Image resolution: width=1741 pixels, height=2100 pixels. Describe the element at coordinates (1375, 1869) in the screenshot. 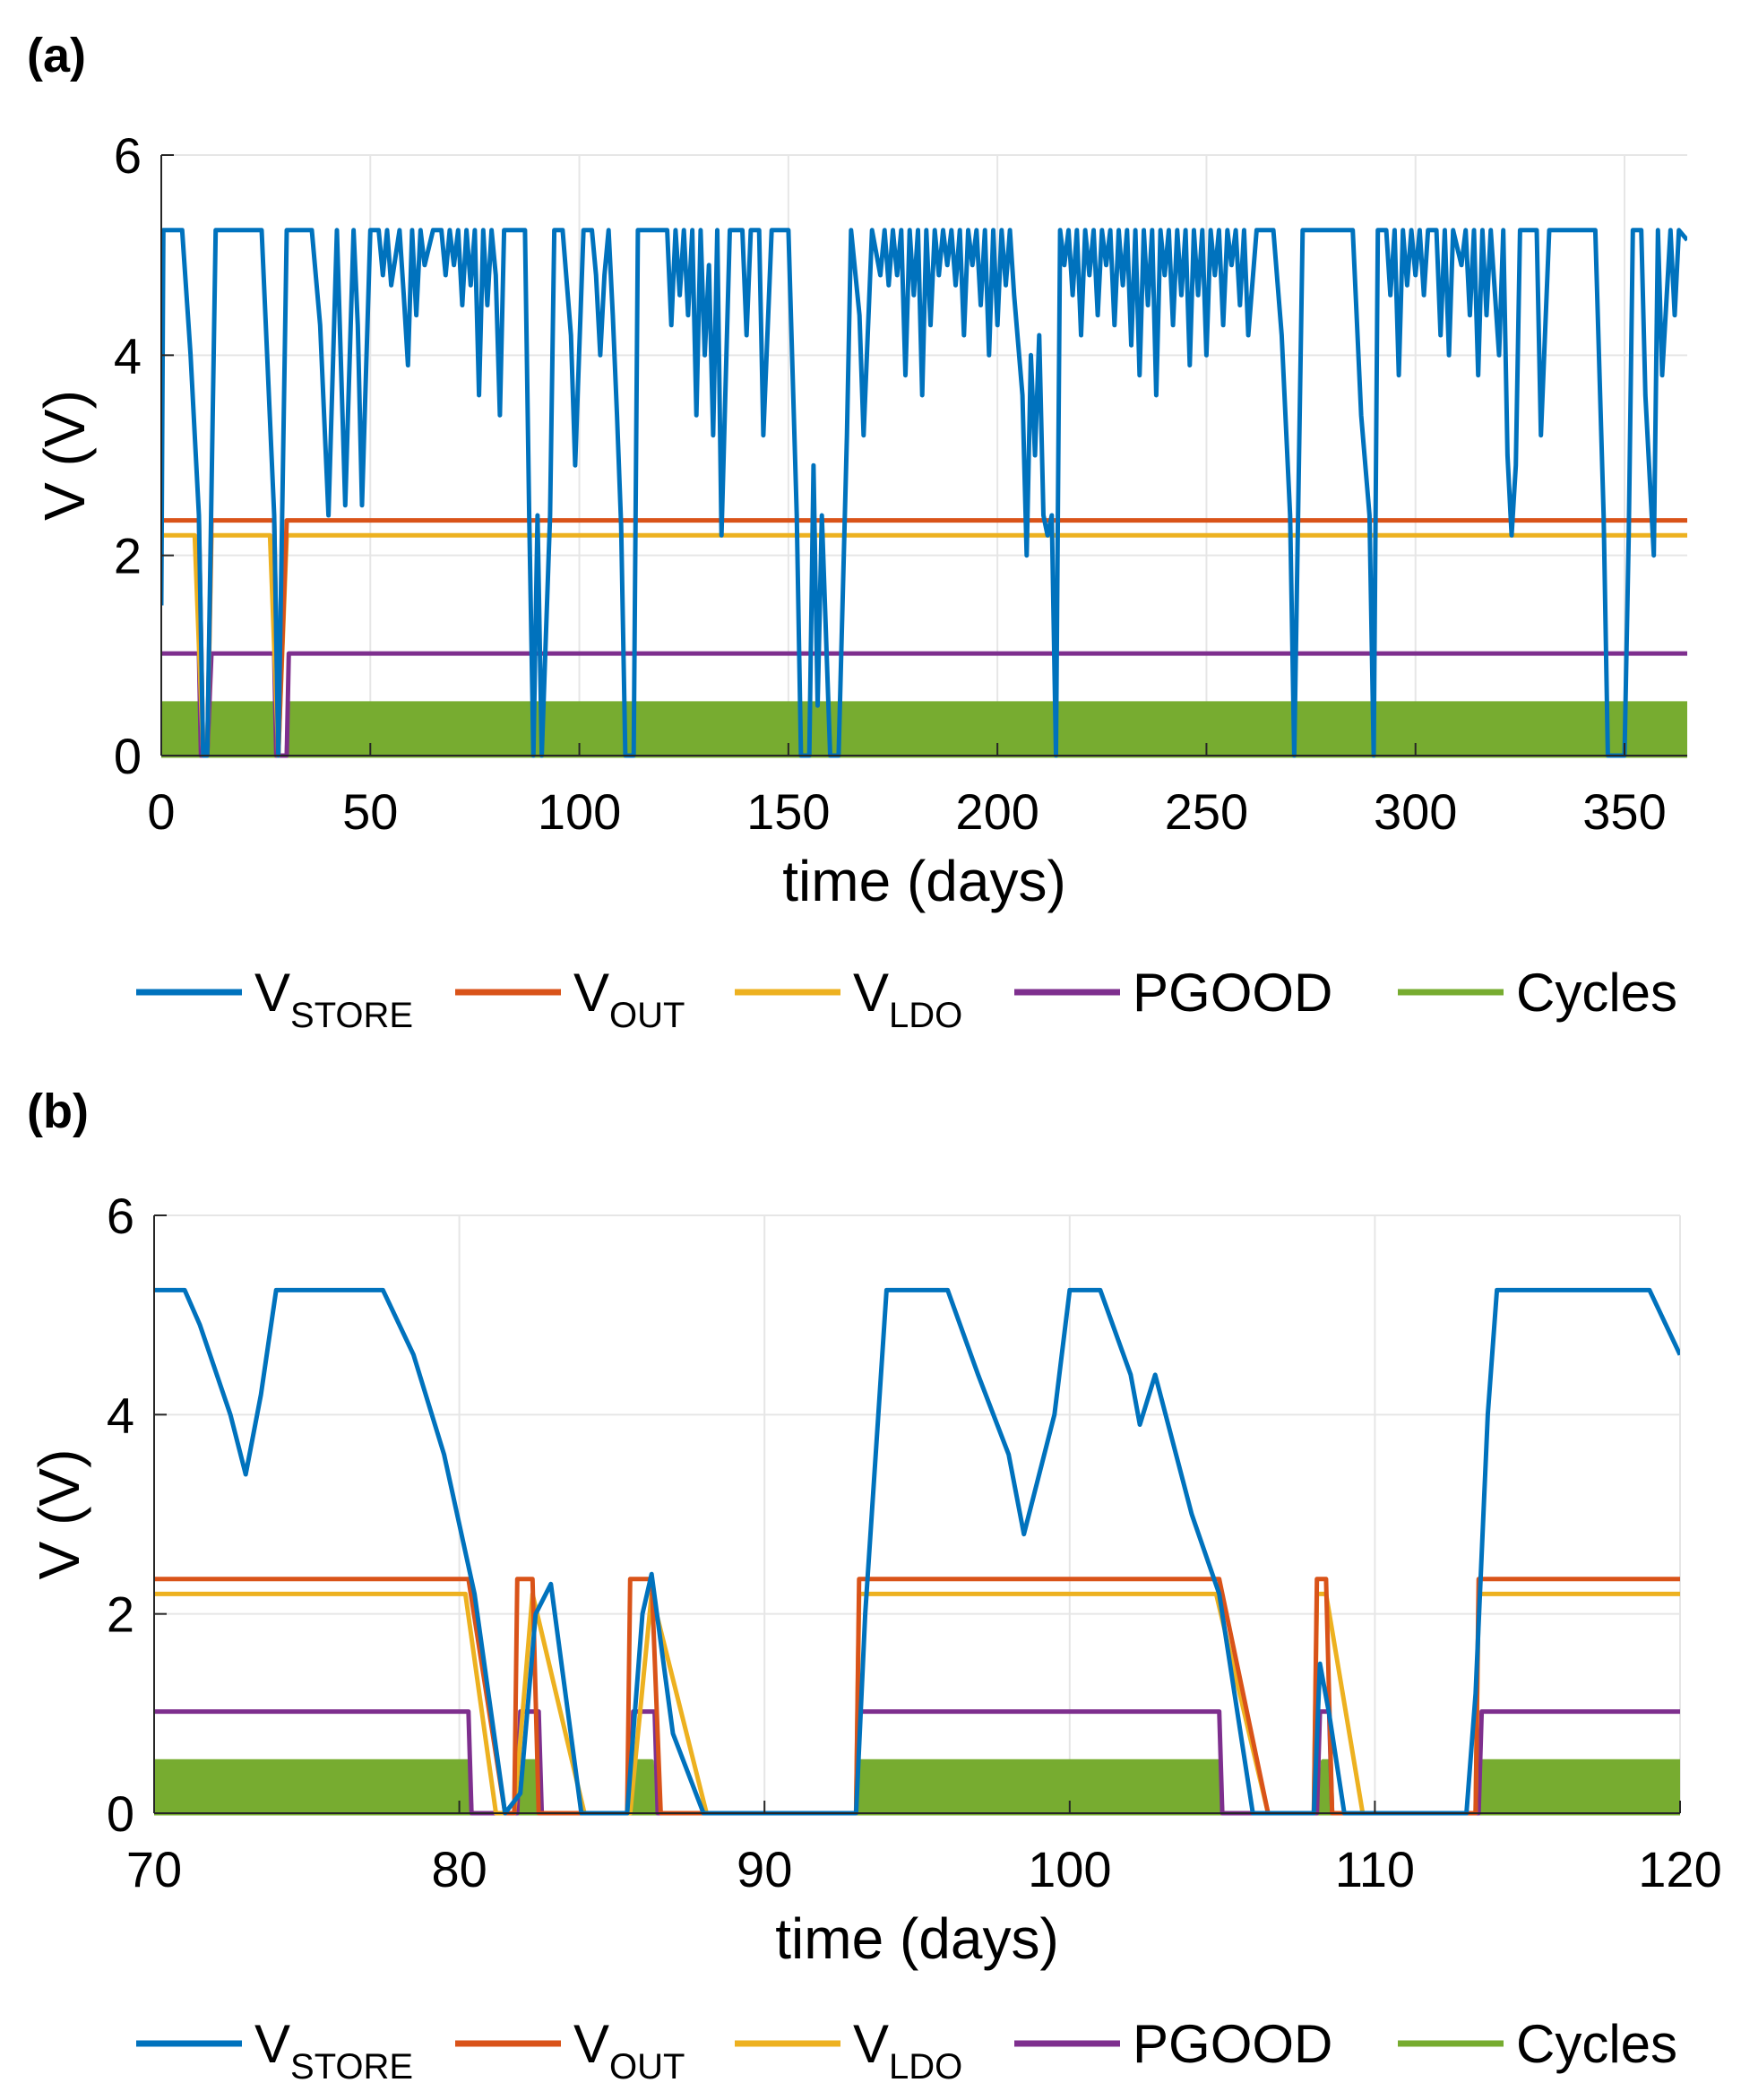

I see `x-tick-label: 110` at that location.